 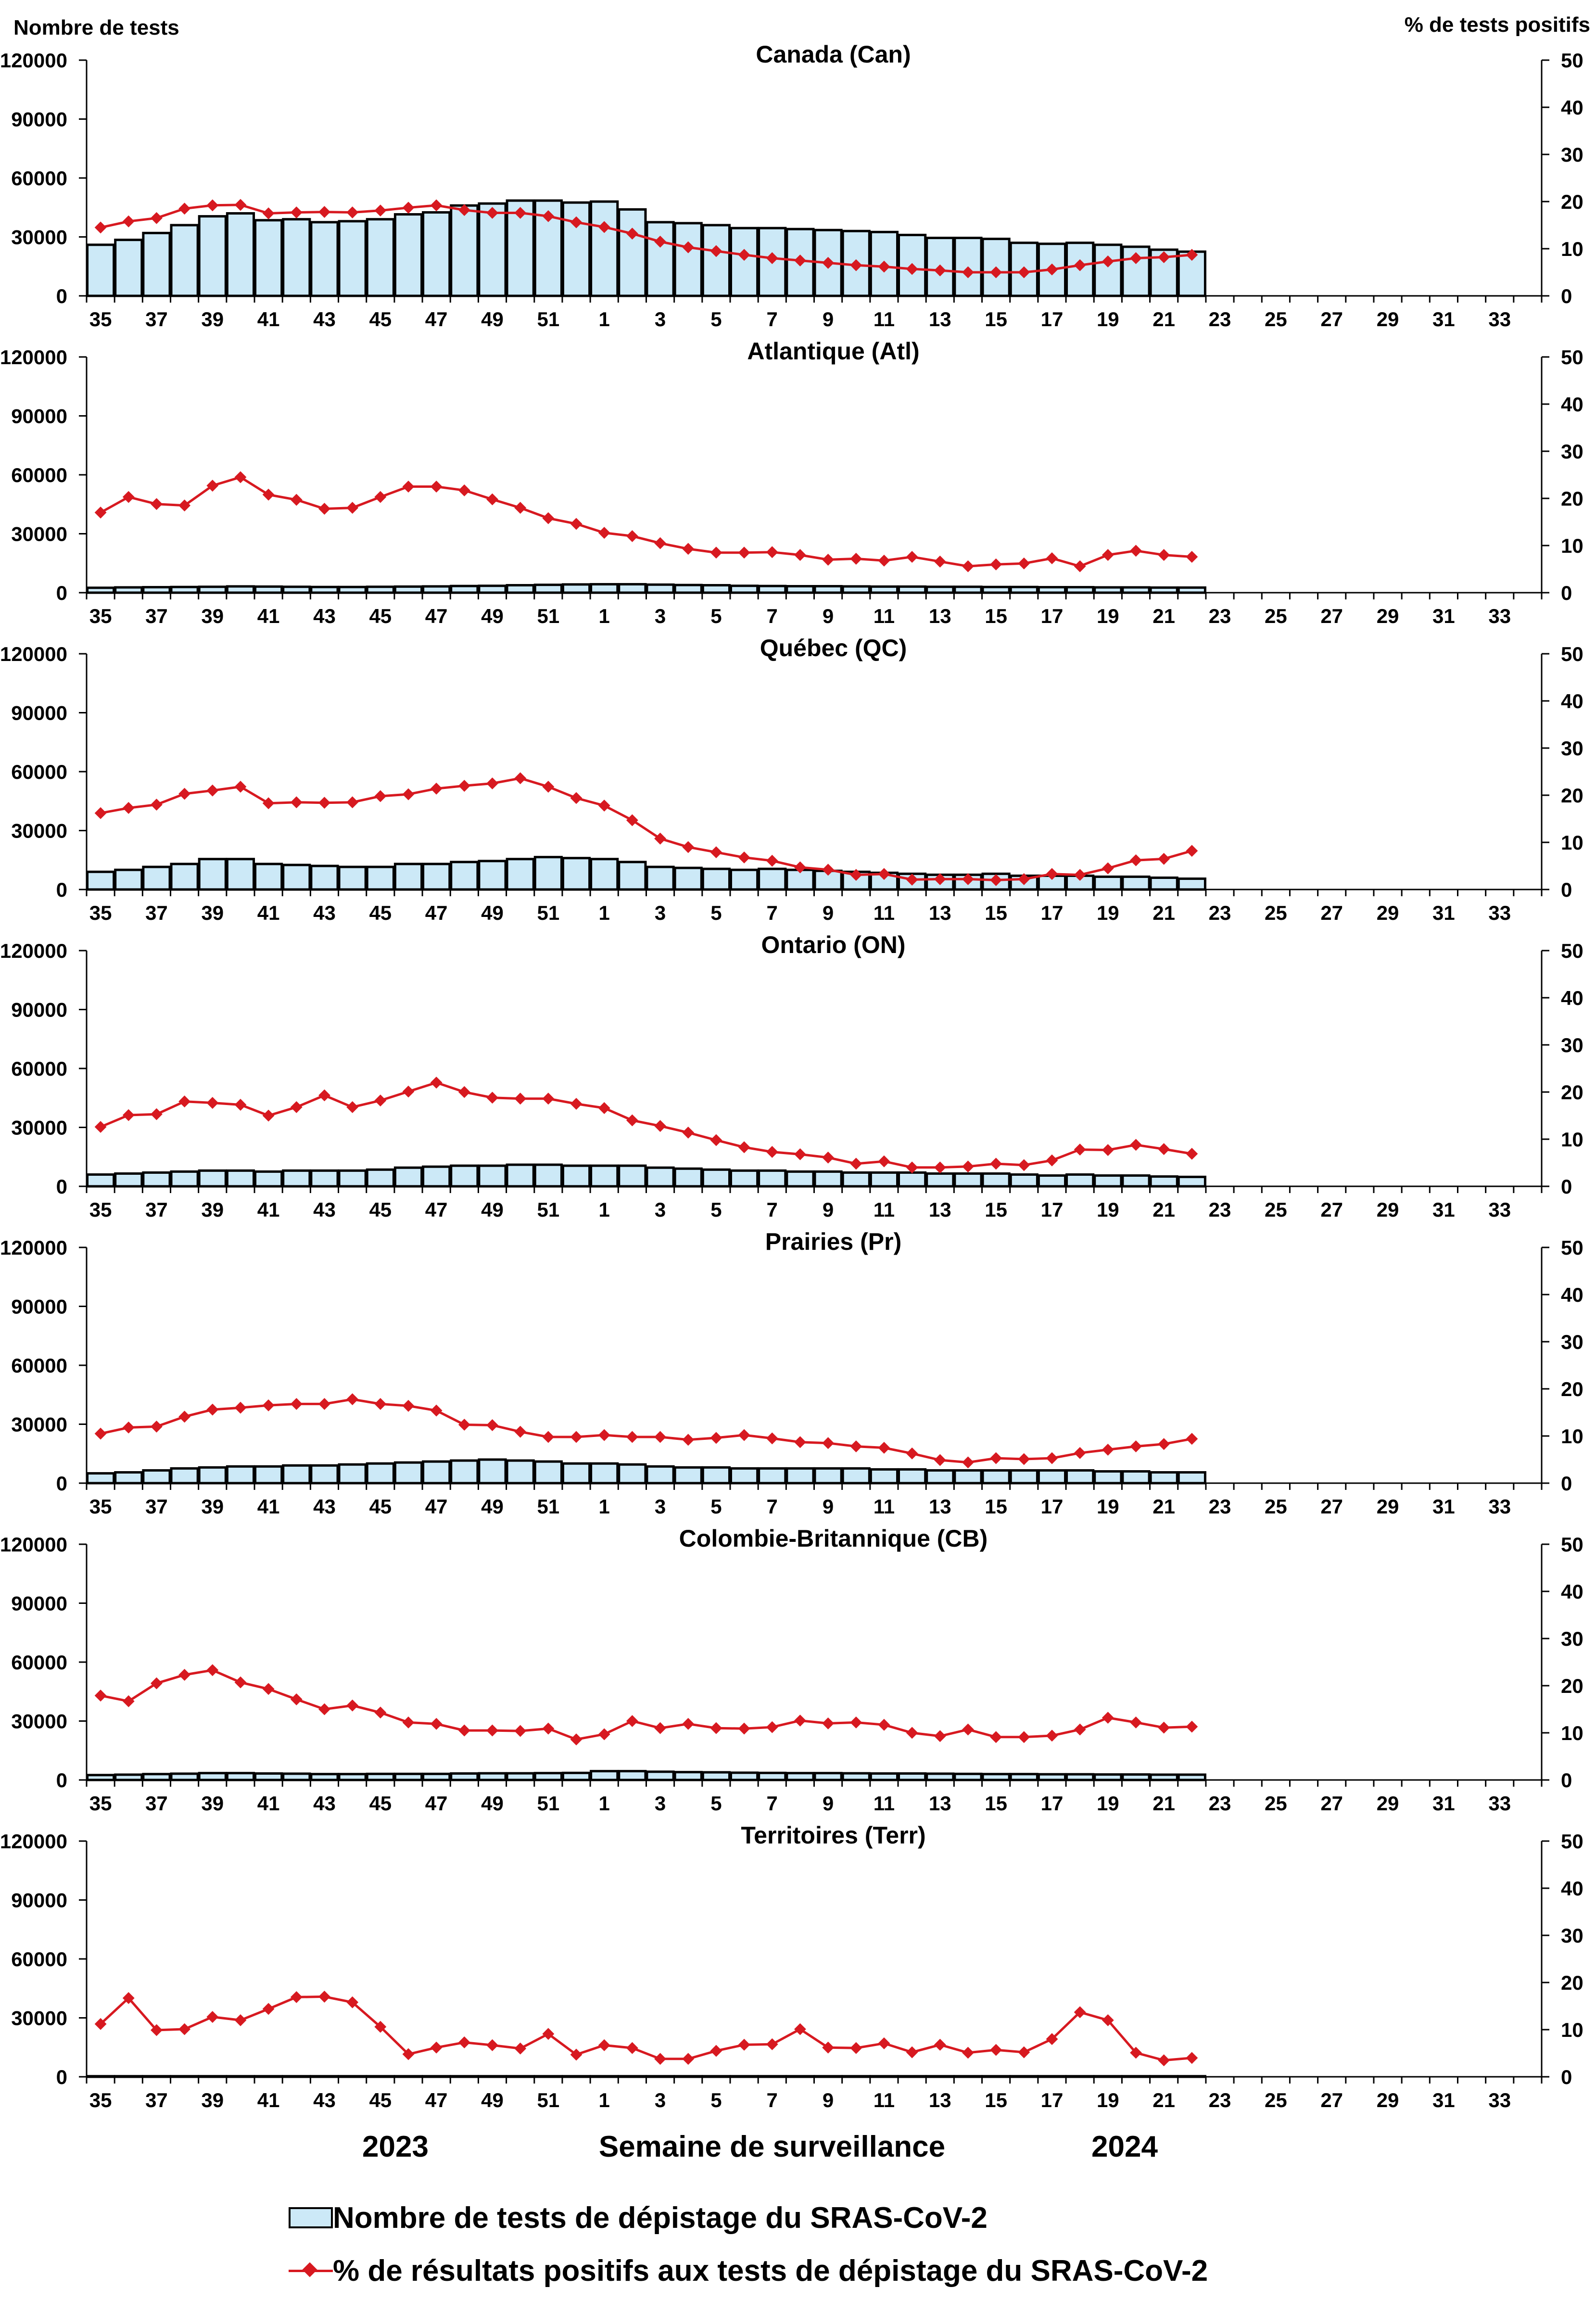 What do you see at coordinates (156, 1804) in the screenshot?
I see `x-tick-label: 37` at bounding box center [156, 1804].